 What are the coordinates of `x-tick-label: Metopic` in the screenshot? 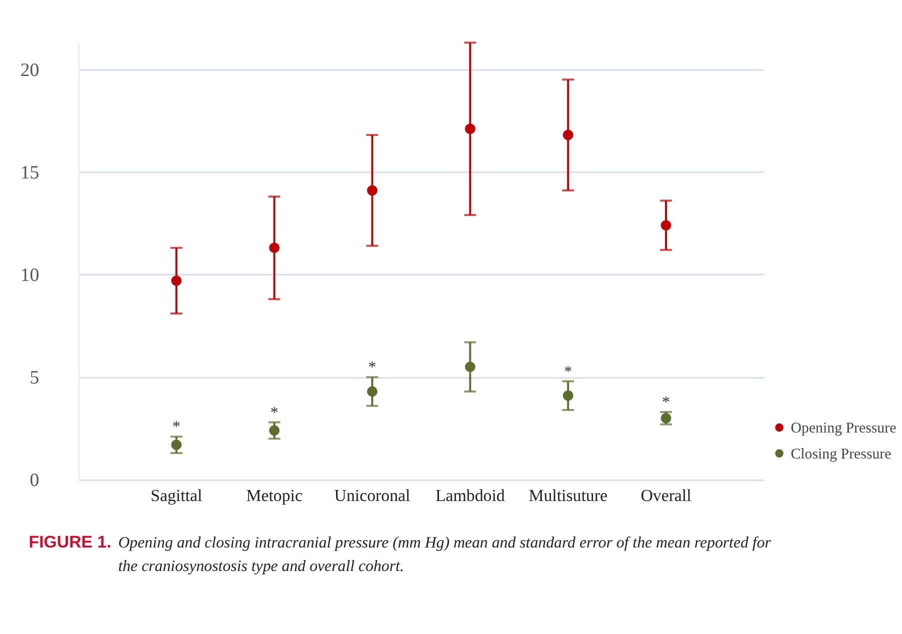 It's located at (274, 496).